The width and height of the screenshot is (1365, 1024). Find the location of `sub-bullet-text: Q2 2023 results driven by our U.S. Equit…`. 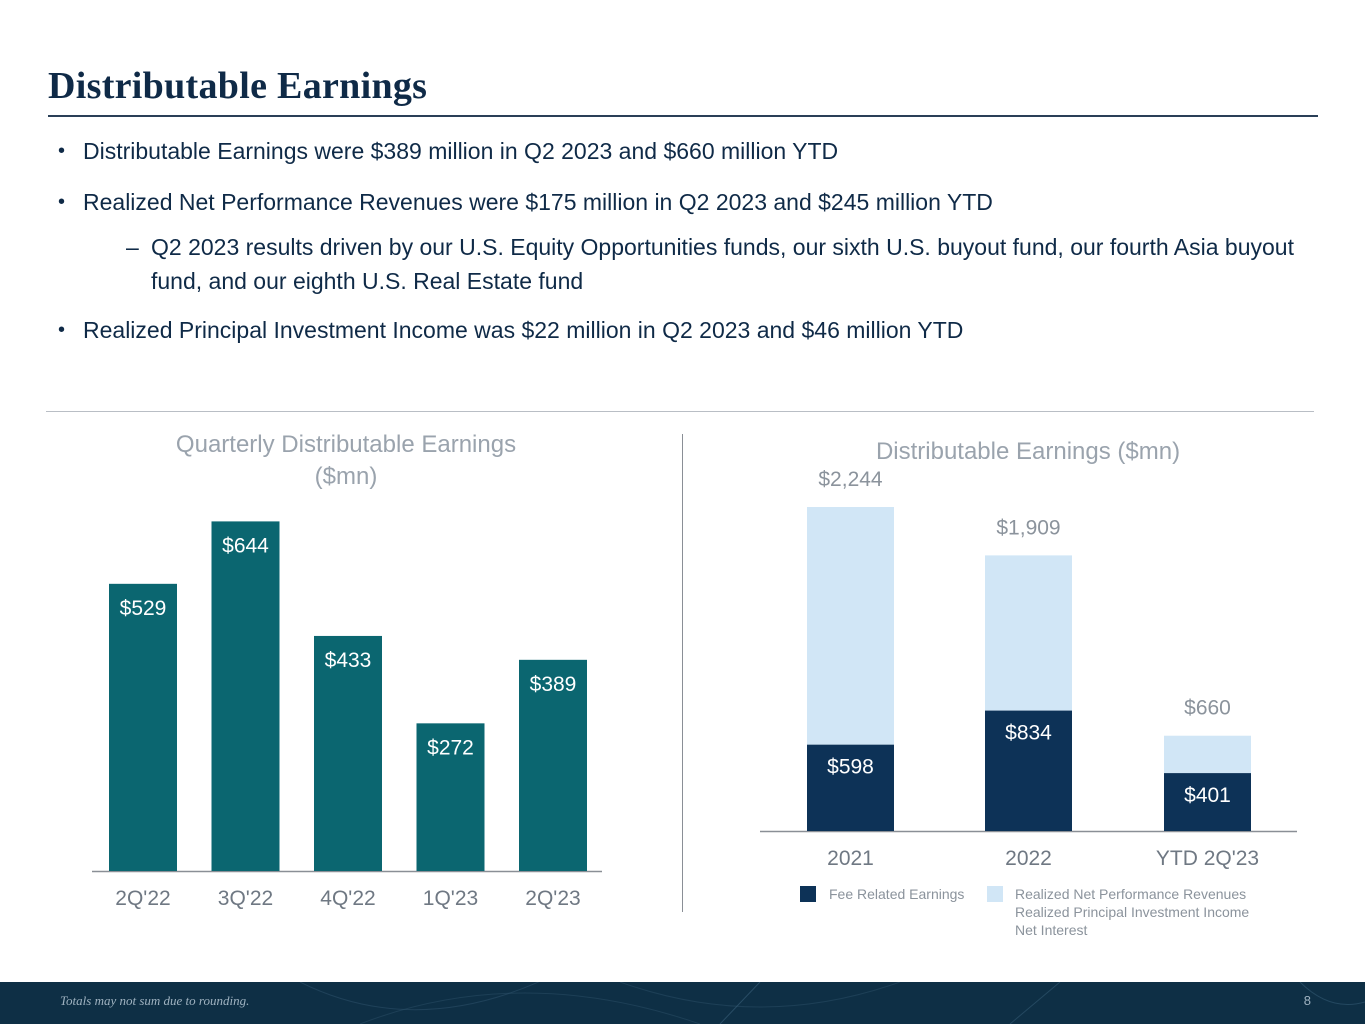

sub-bullet-text: Q2 2023 results driven by our U.S. Equit… is located at coordinates (722, 264).